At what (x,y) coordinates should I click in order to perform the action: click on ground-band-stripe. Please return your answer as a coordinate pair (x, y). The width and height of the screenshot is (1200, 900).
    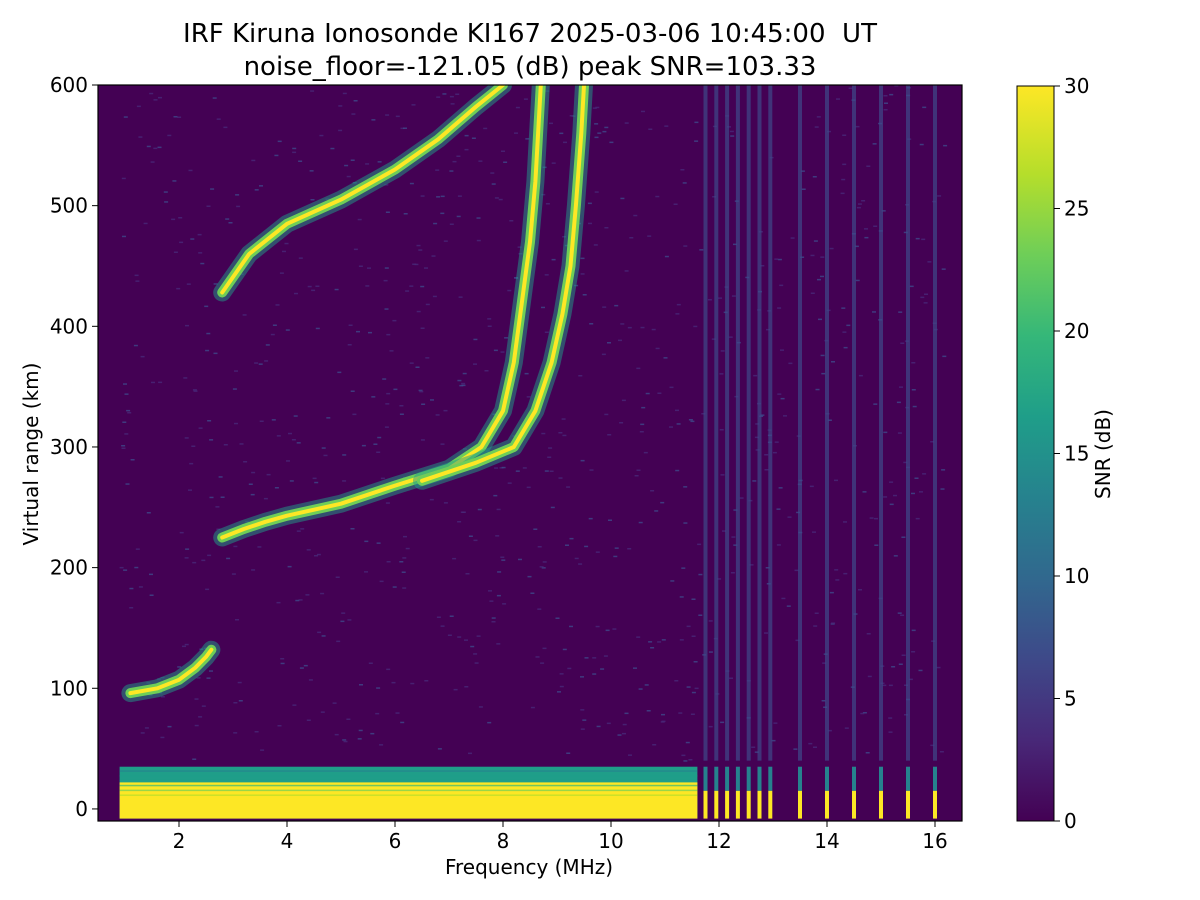
    Looking at the image, I should click on (408, 780).